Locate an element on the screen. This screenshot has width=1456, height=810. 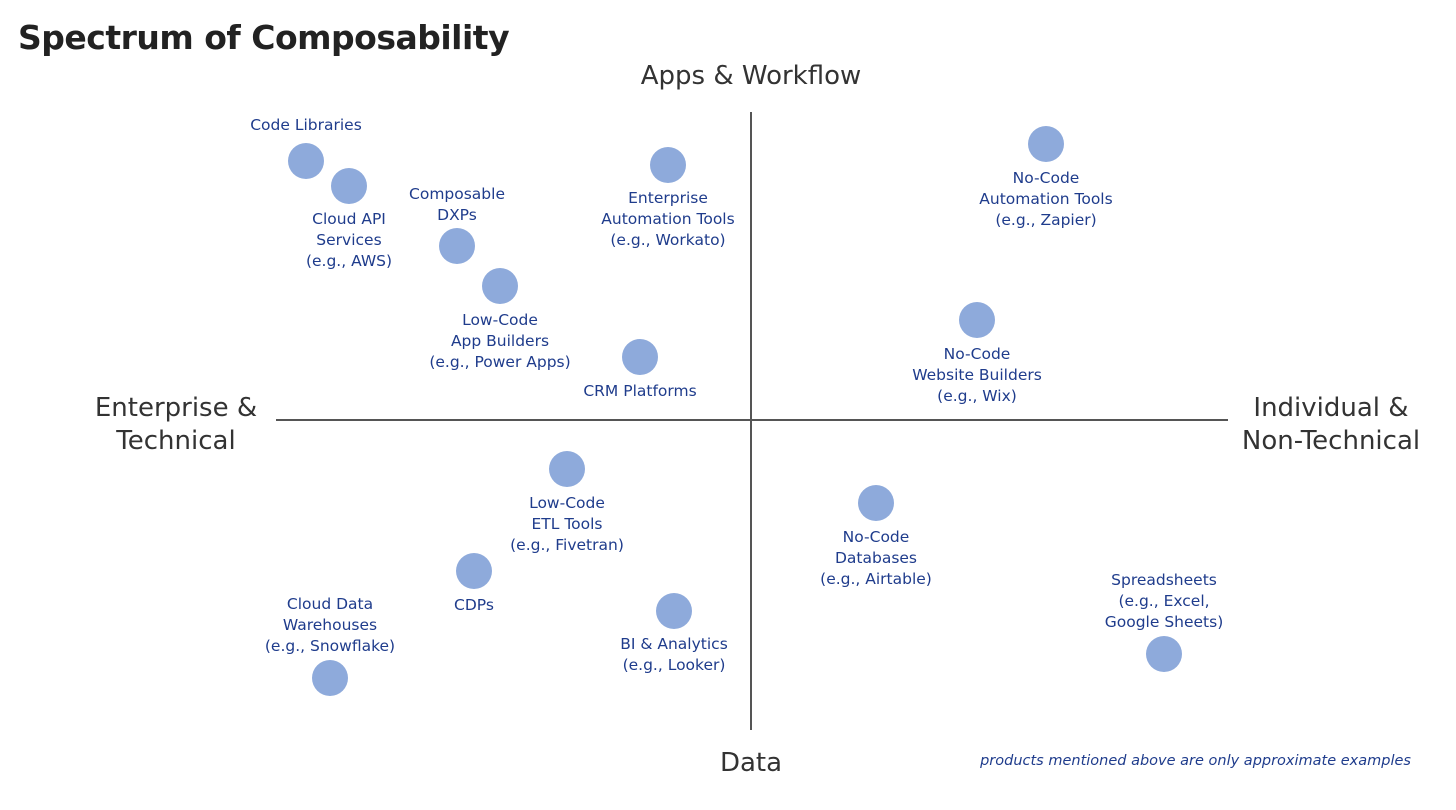
item-label-line: (e.g., Excel, is located at coordinates (1164, 600).